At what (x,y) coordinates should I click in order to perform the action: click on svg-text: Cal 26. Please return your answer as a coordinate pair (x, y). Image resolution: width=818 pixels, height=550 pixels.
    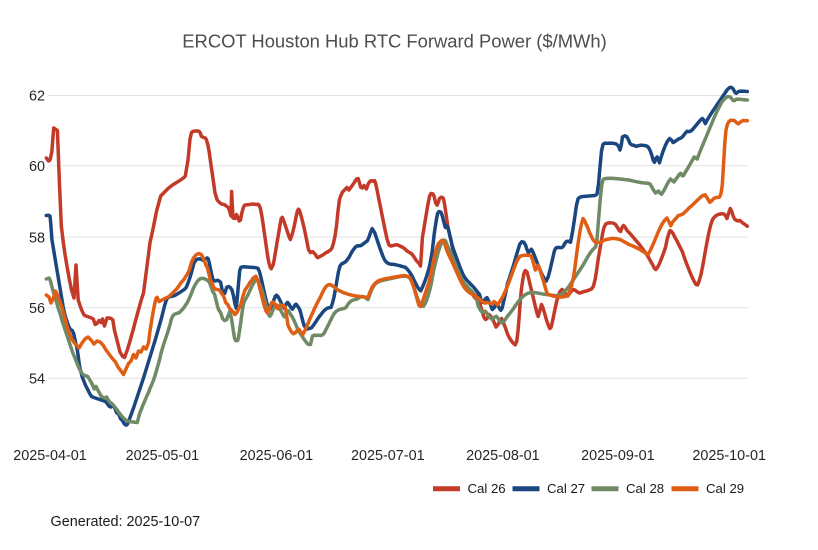
    Looking at the image, I should click on (487, 488).